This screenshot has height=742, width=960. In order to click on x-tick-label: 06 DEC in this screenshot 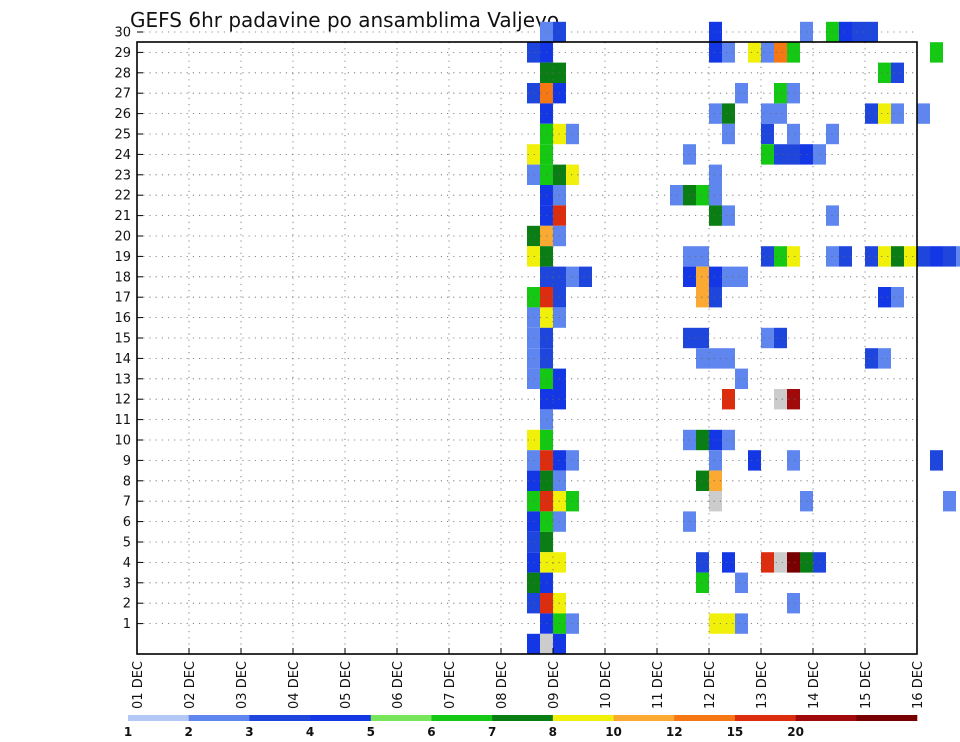, I will do `click(398, 685)`.